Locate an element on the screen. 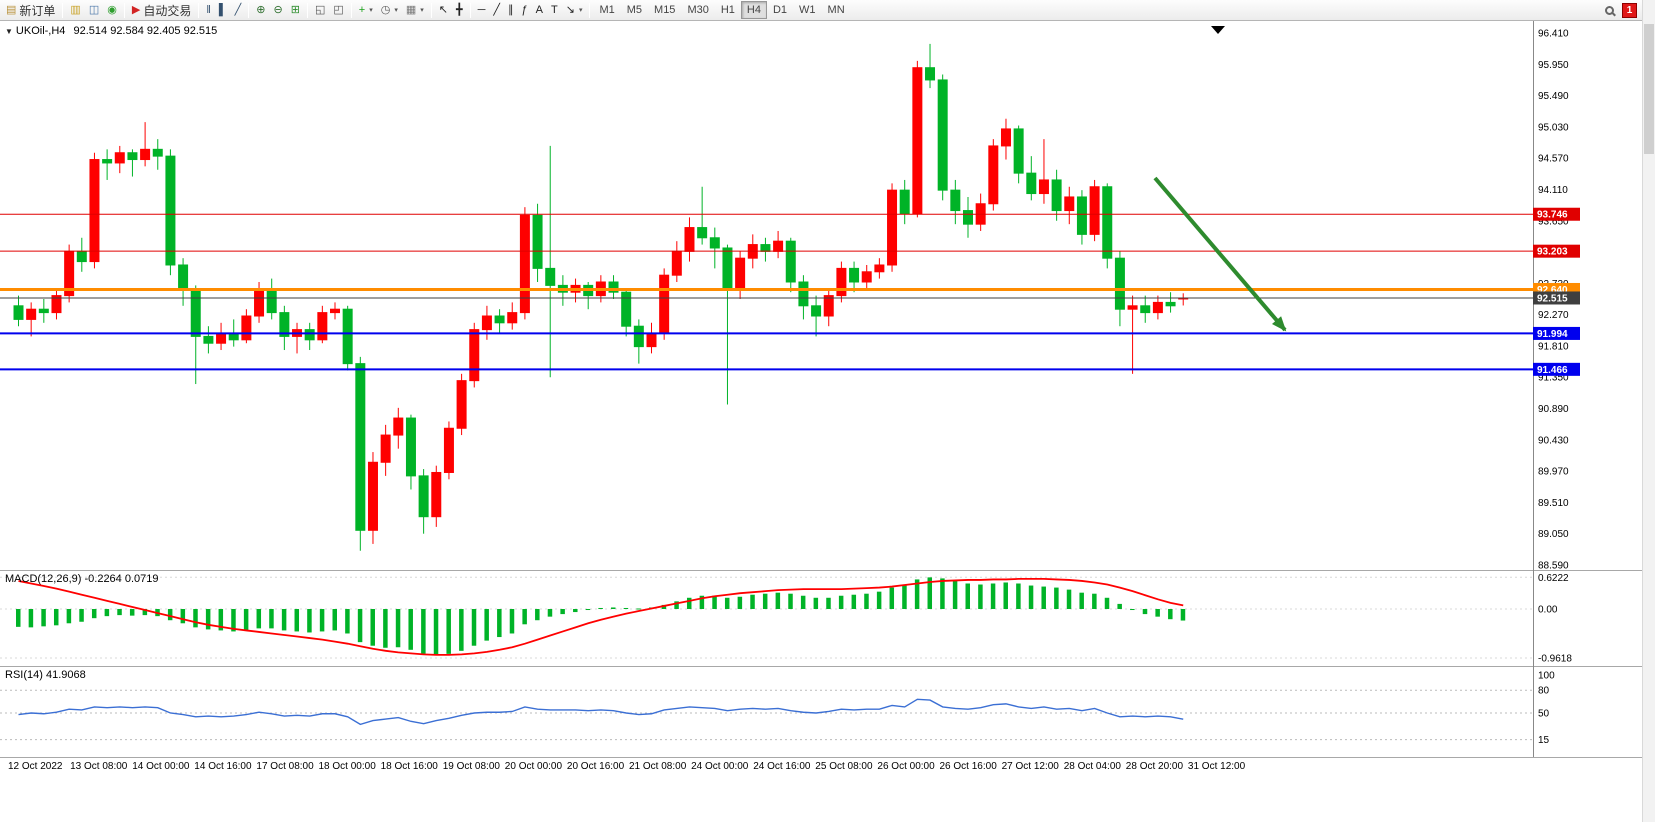 The height and width of the screenshot is (827, 1655). label-tool-button: T is located at coordinates (554, 10).